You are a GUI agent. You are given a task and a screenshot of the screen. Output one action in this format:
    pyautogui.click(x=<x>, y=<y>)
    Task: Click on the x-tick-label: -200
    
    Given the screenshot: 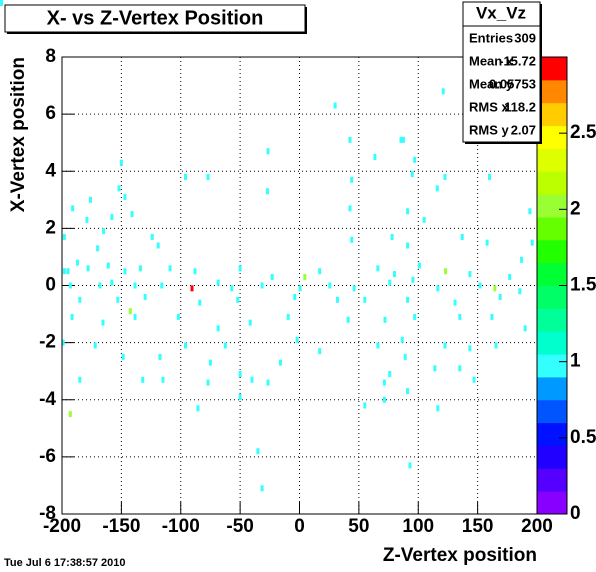 What is the action you would take?
    pyautogui.click(x=62, y=526)
    